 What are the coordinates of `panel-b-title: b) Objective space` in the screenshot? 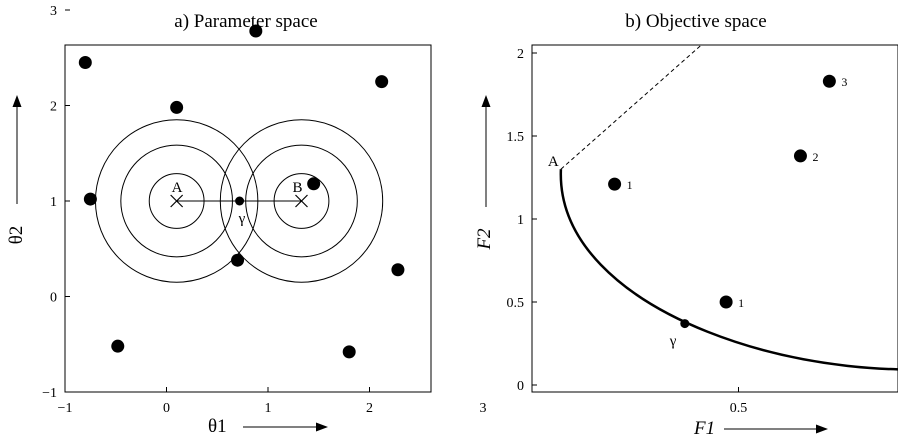 It's located at (695, 21).